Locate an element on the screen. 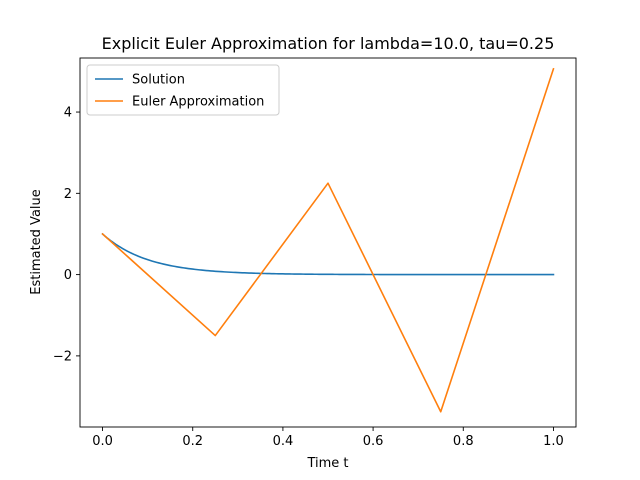 This screenshot has height=480, width=640. x-tick-label: 0.0 is located at coordinates (102, 441).